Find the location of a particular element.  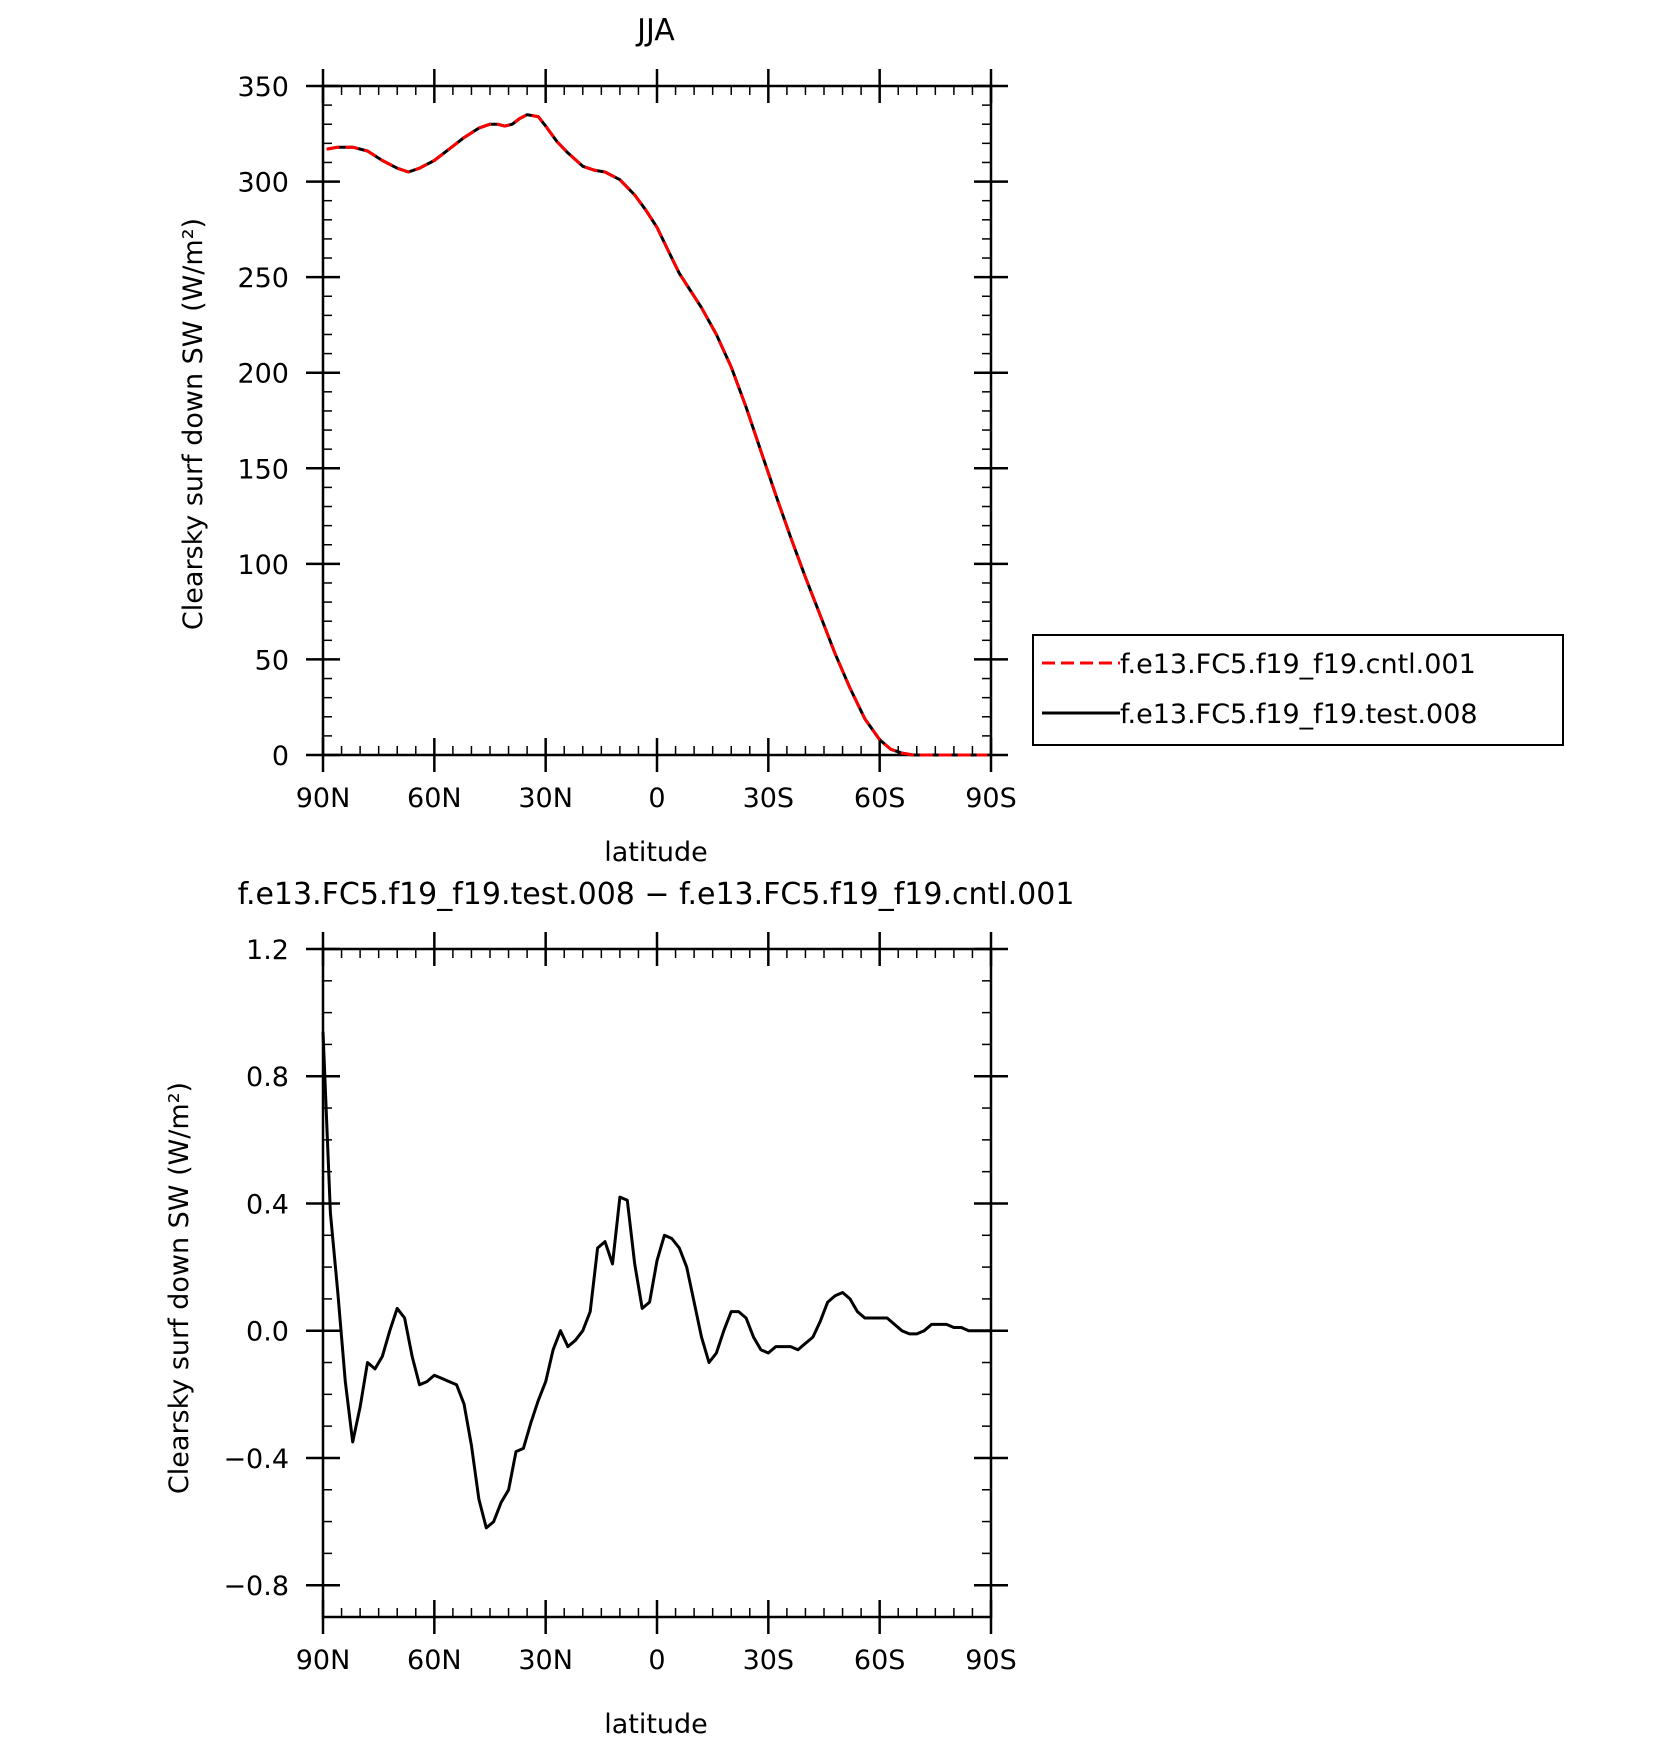

bottom-x-tick-label: 90S is located at coordinates (991, 1660).